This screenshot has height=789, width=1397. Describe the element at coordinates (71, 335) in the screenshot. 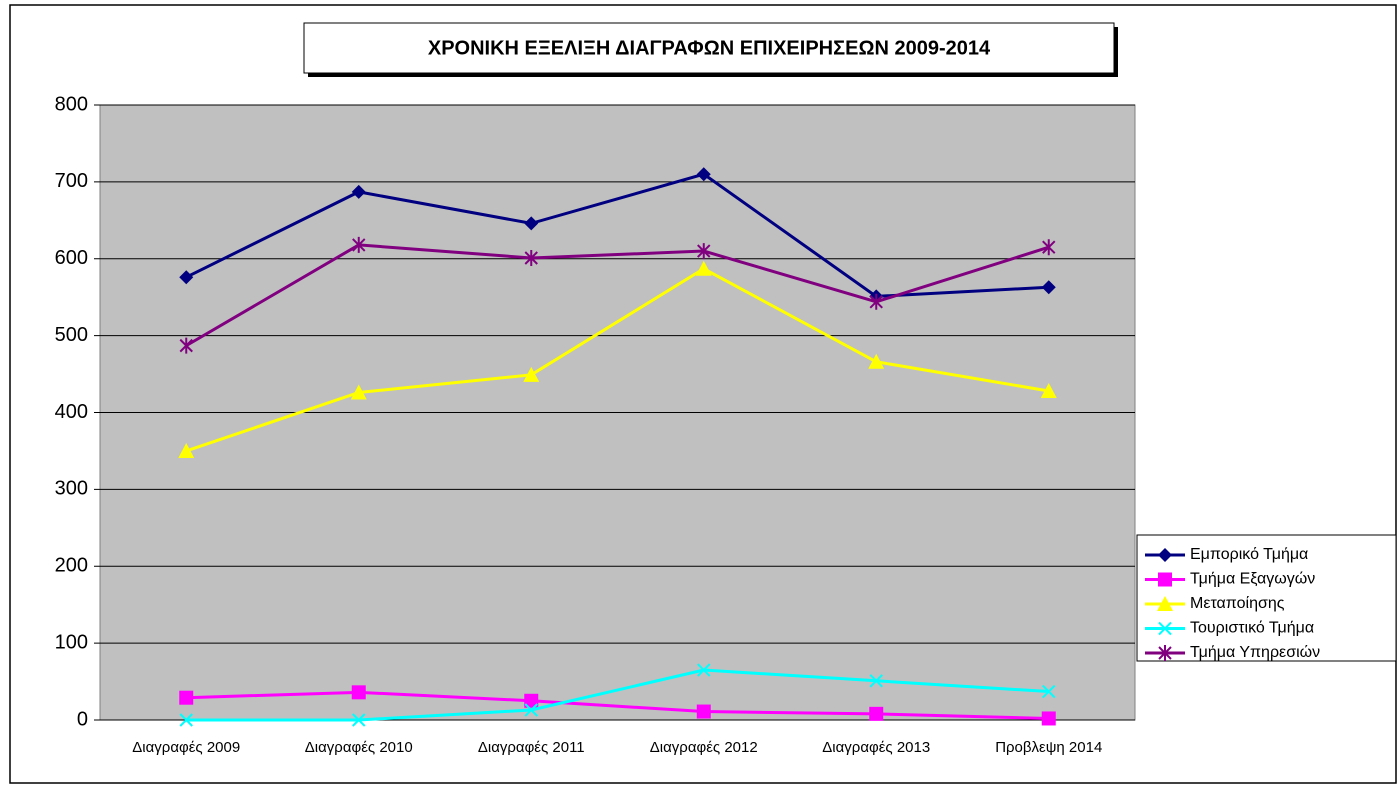

I see `y-tick-label: 500` at that location.